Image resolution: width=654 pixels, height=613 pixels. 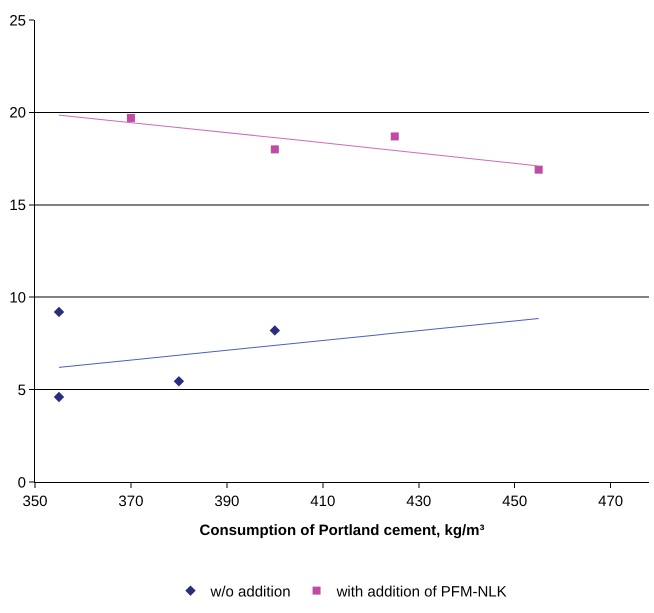 What do you see at coordinates (17, 297) in the screenshot?
I see `y-tick-label: 10` at bounding box center [17, 297].